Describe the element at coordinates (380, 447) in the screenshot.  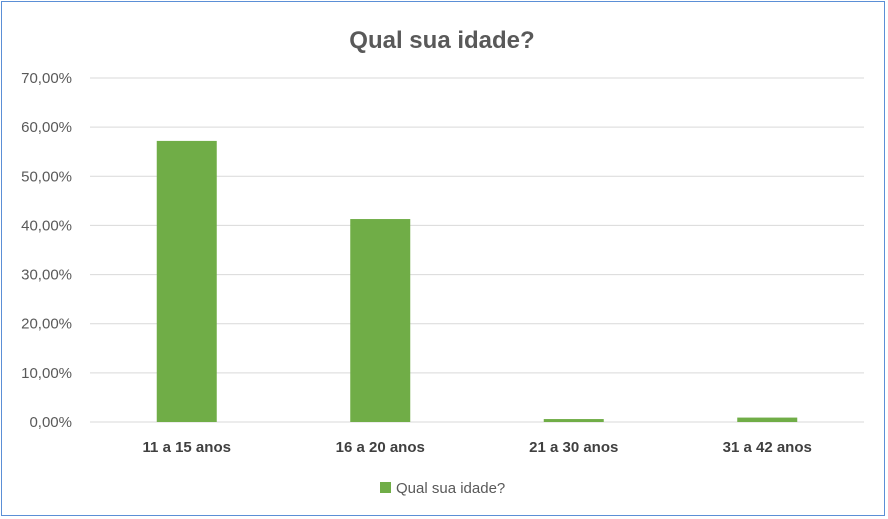
I see `x-tick-label: 16 a 20 anos` at that location.